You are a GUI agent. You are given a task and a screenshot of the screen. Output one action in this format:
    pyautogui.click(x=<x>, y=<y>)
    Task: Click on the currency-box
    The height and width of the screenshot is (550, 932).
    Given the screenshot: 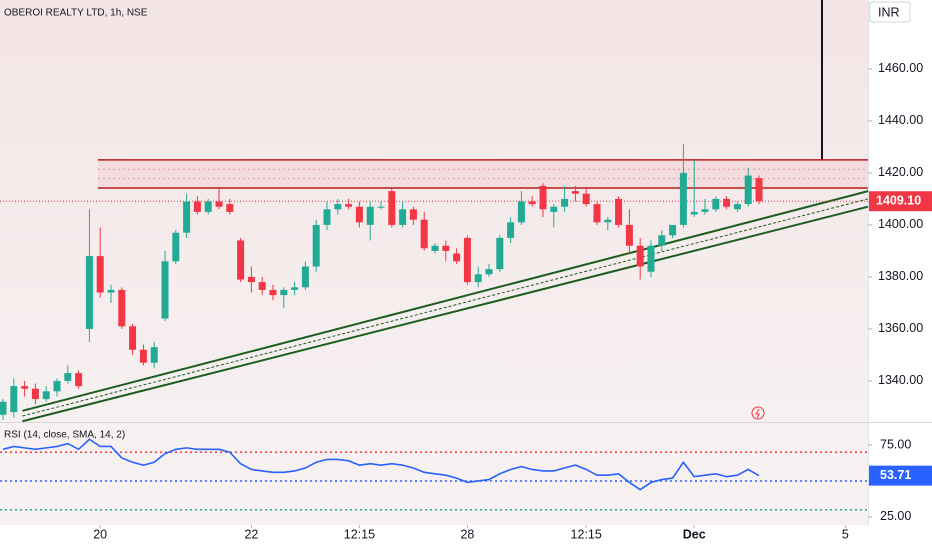 What is the action you would take?
    pyautogui.click(x=890, y=12)
    